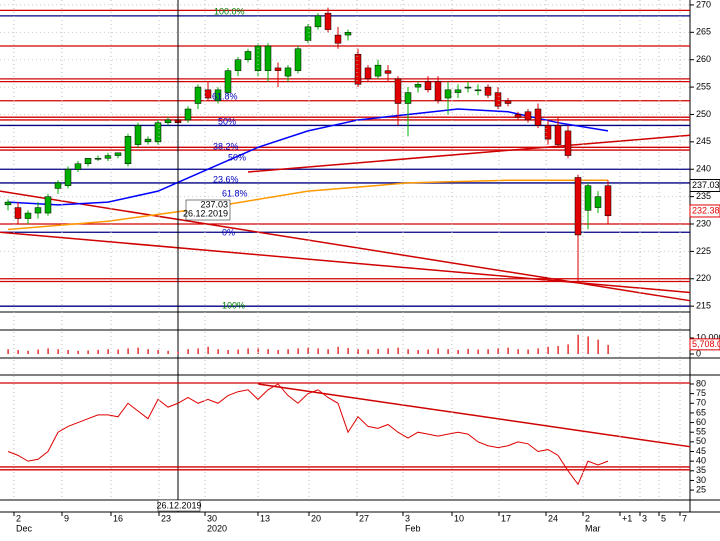 This screenshot has height=541, width=720. What do you see at coordinates (226, 146) in the screenshot?
I see `fib-label: 38.2%` at bounding box center [226, 146].